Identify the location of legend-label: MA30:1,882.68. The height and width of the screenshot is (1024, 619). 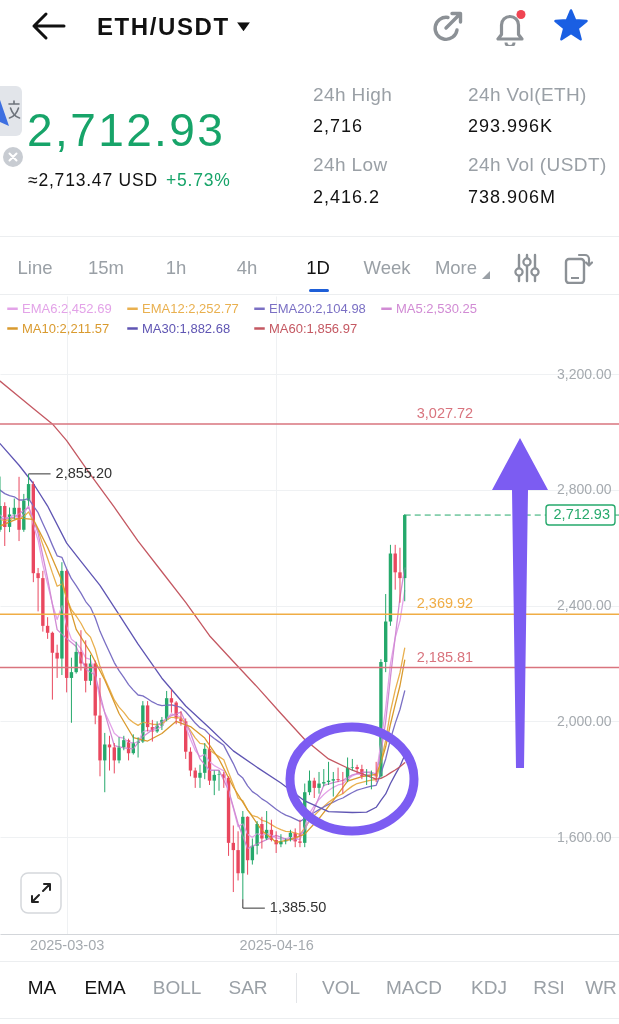
(186, 328).